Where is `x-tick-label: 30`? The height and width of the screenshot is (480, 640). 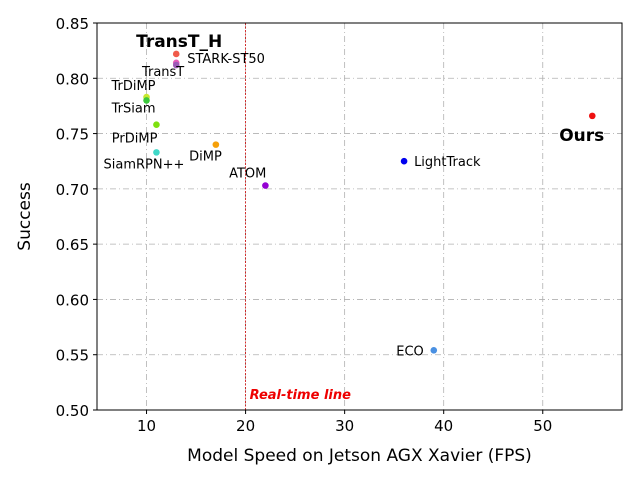 x-tick-label: 30 is located at coordinates (344, 426).